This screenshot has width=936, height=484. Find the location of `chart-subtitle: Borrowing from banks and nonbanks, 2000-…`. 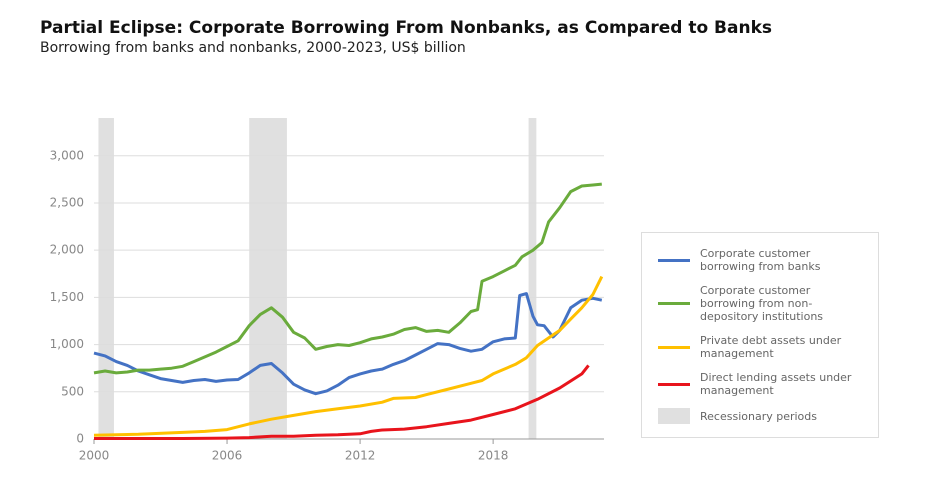

chart-subtitle: Borrowing from banks and nonbanks, 2000-… is located at coordinates (253, 48).